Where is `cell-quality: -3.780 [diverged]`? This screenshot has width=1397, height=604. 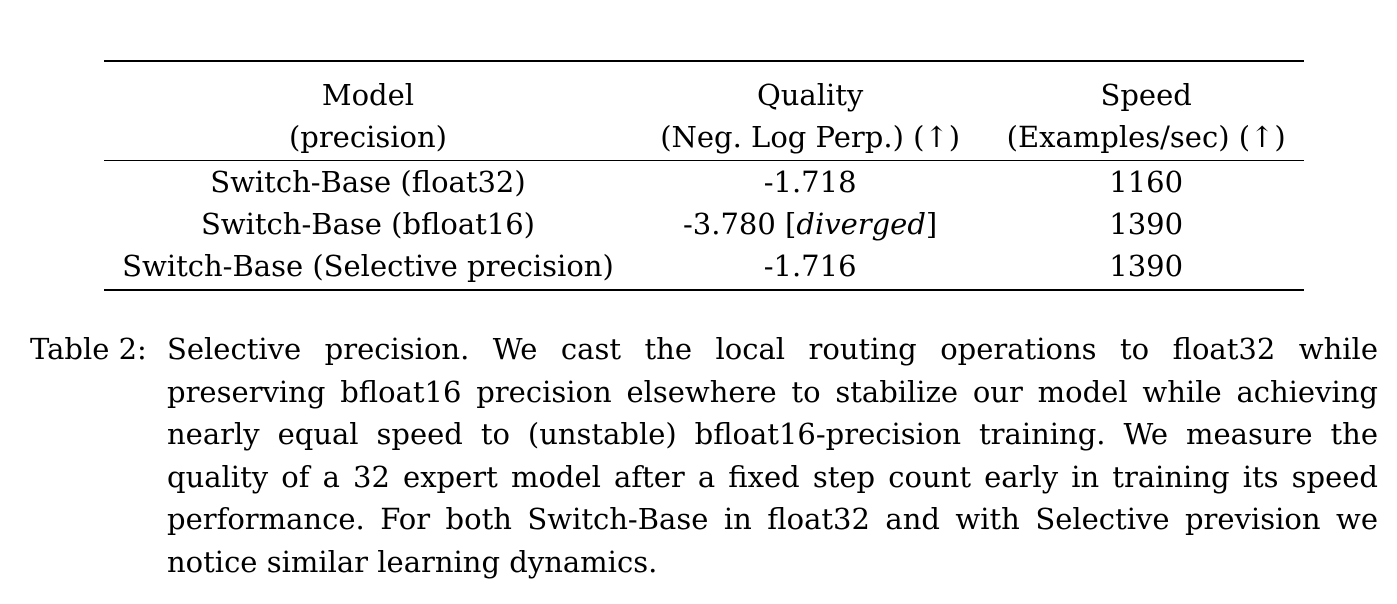
cell-quality: -3.780 [diverged] is located at coordinates (810, 224).